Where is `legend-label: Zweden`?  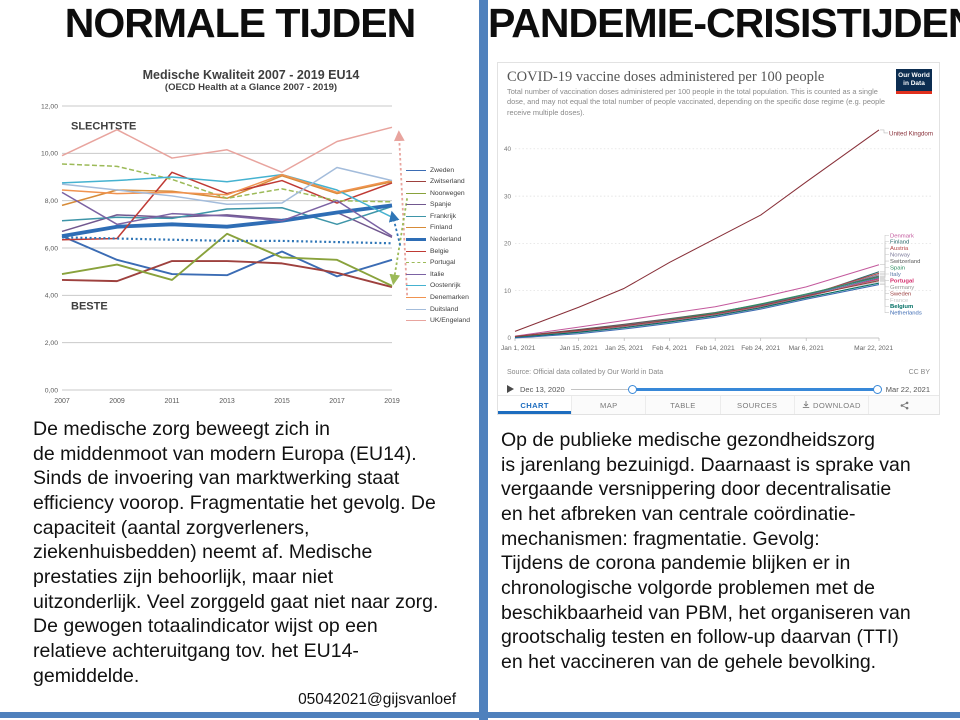
legend-label: Zweden is located at coordinates (442, 170).